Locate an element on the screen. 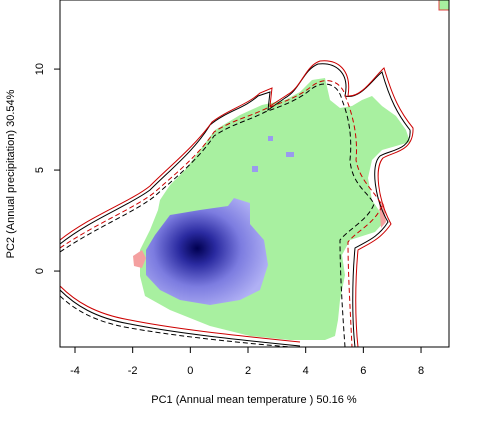  overlap-patch is located at coordinates (139, 259).